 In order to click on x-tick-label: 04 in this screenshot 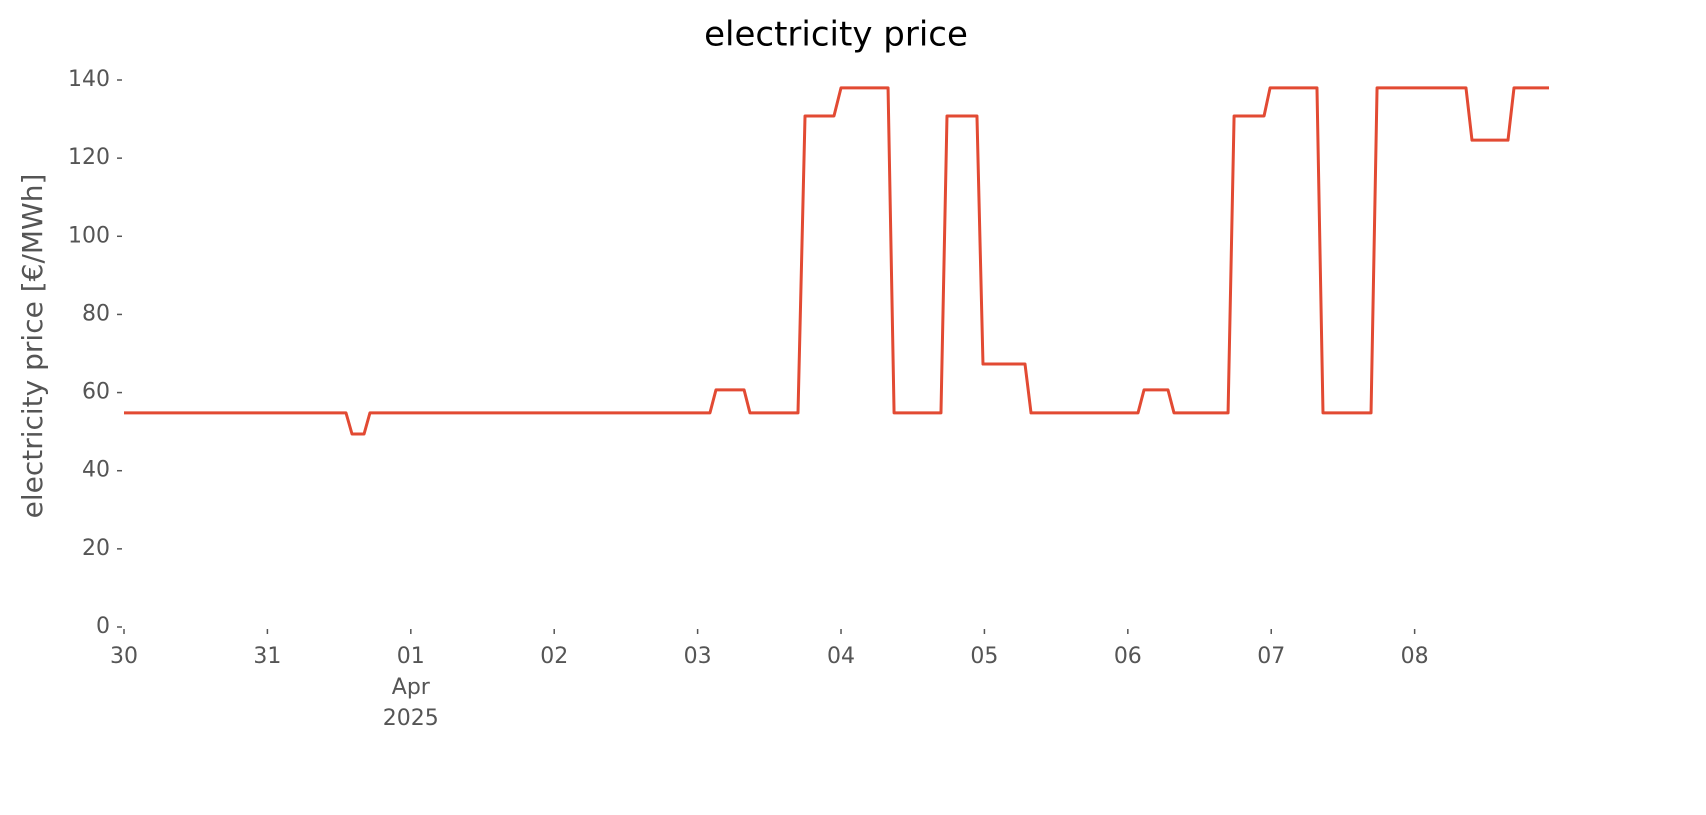, I will do `click(841, 656)`.